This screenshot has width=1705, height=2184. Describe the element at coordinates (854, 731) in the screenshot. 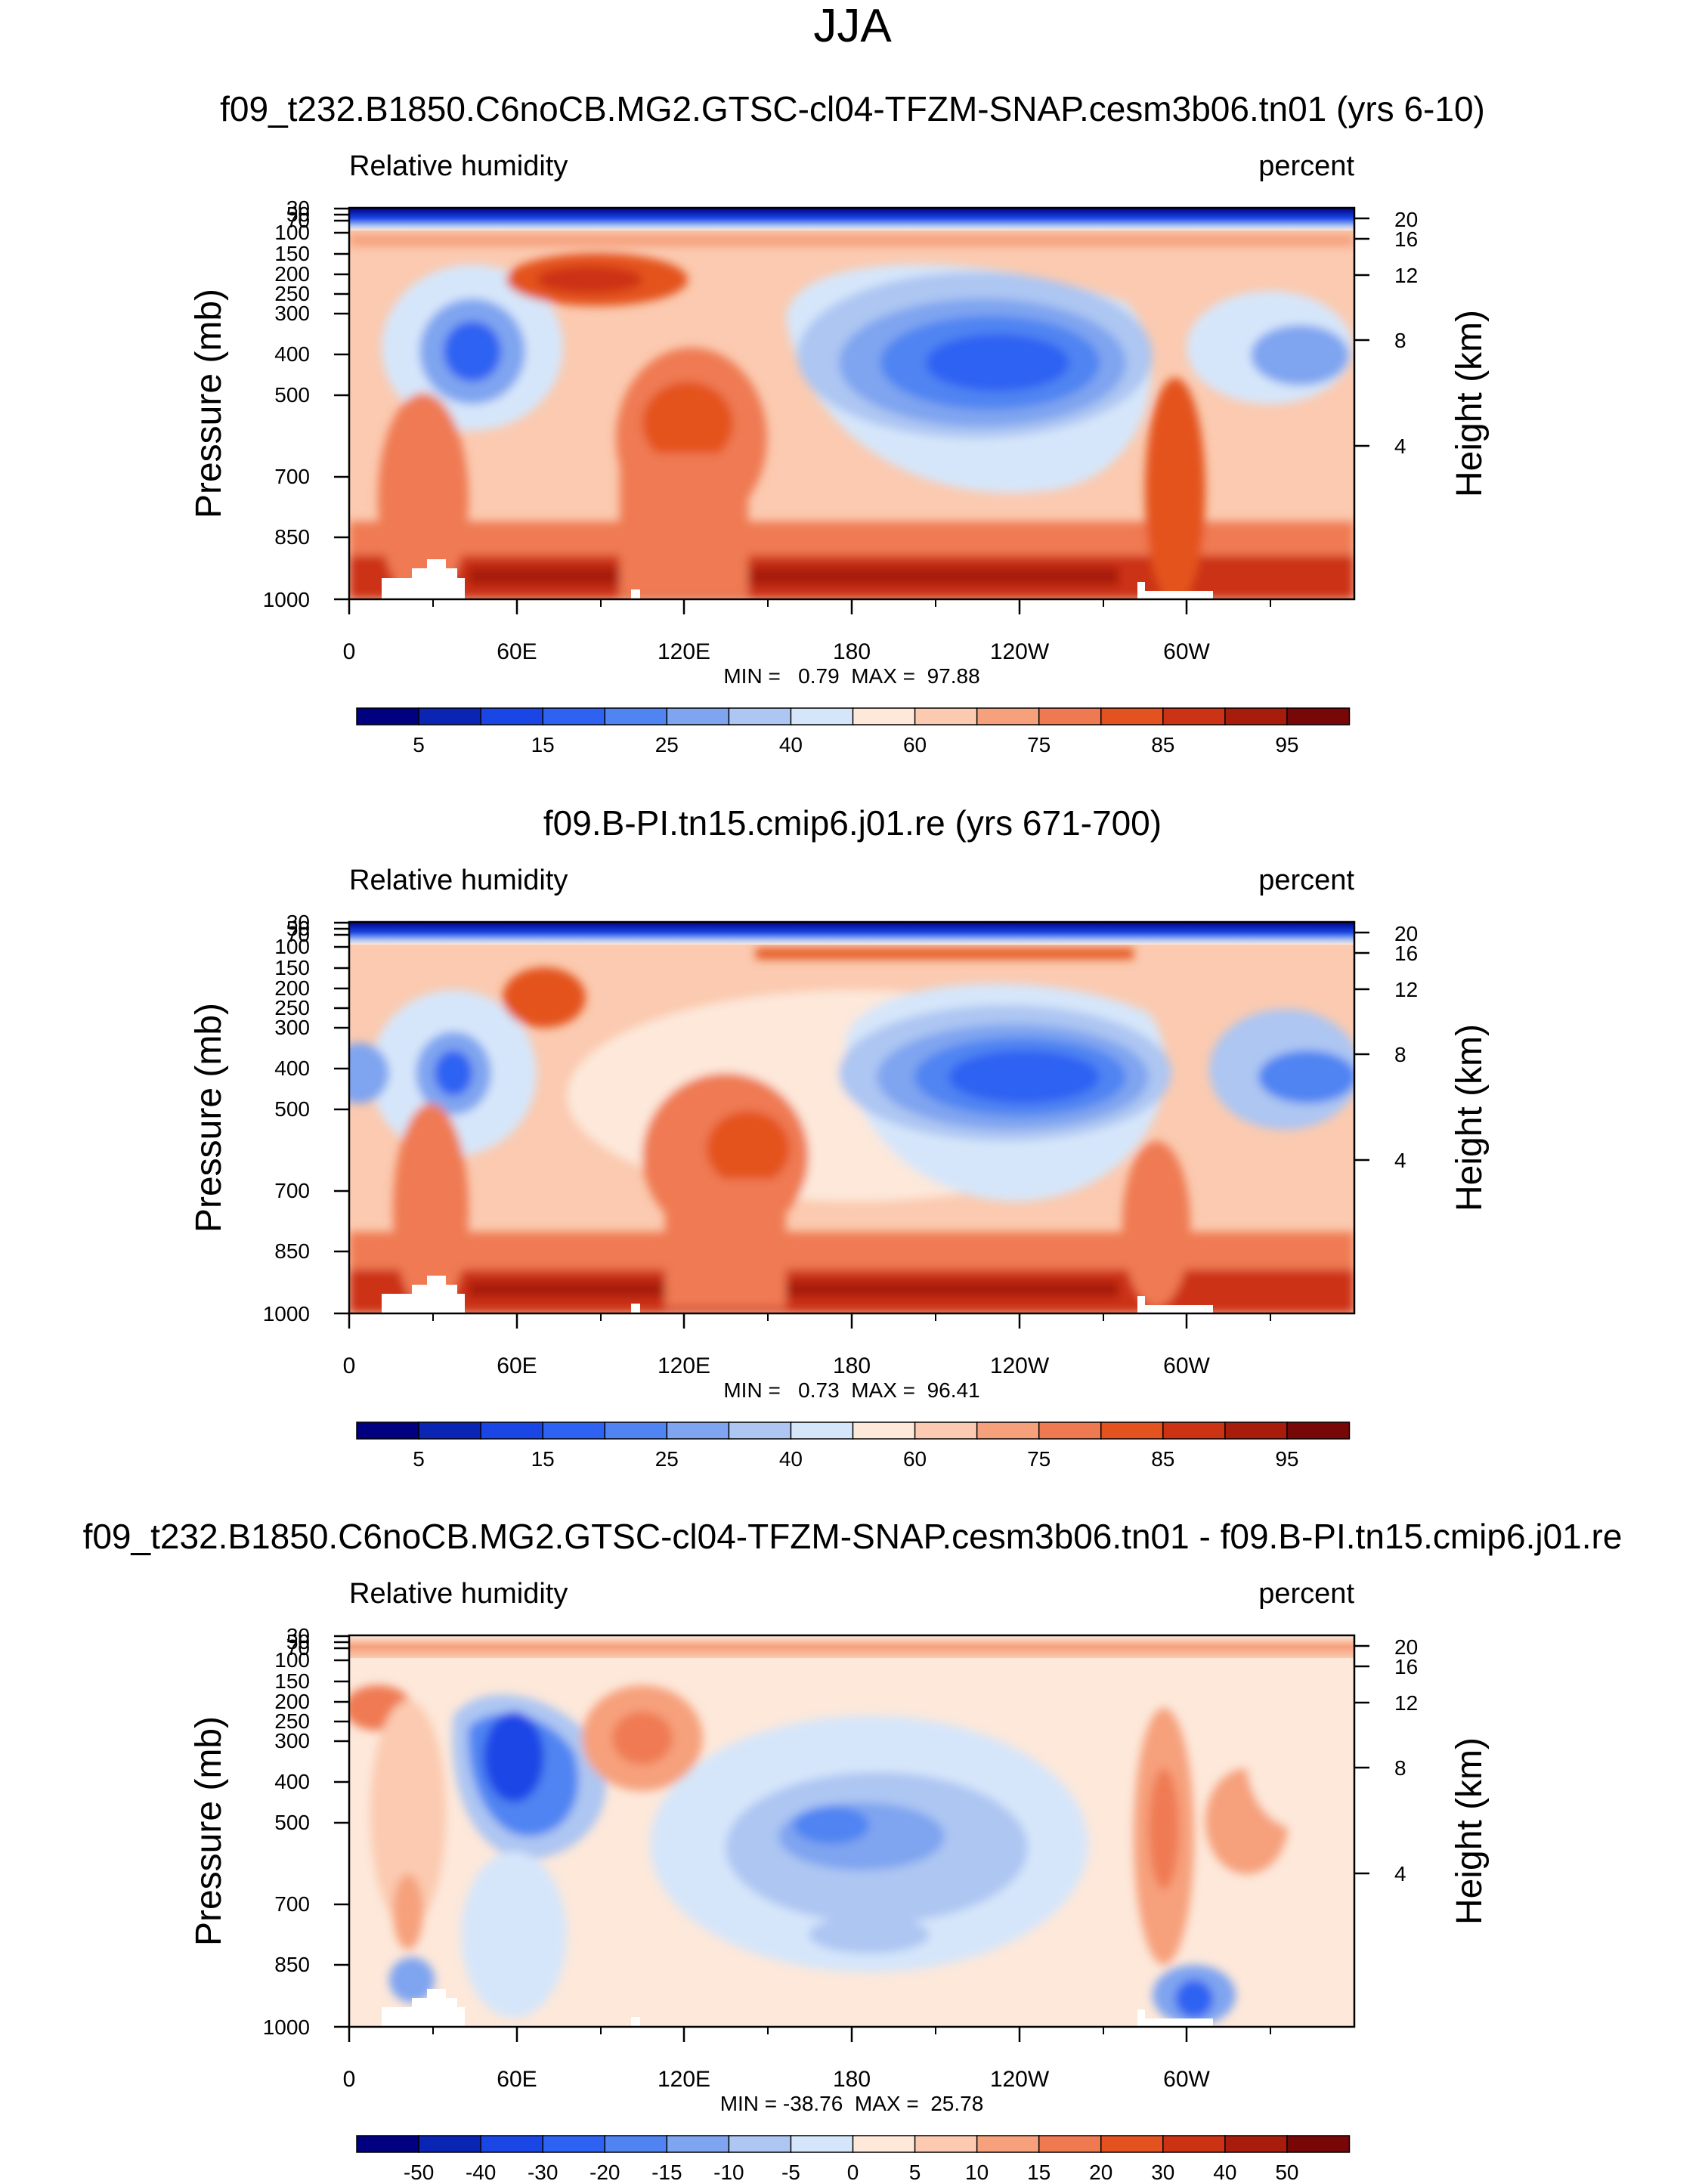

I see `panel-1-colorbar: 5 15 25 40 60 75 85 95` at that location.